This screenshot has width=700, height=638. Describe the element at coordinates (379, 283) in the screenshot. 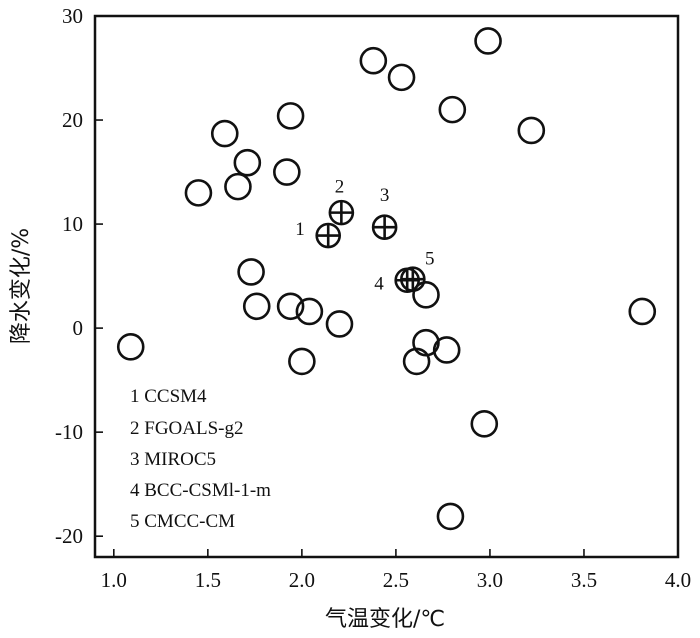

I see `point-label-4: 4` at that location.